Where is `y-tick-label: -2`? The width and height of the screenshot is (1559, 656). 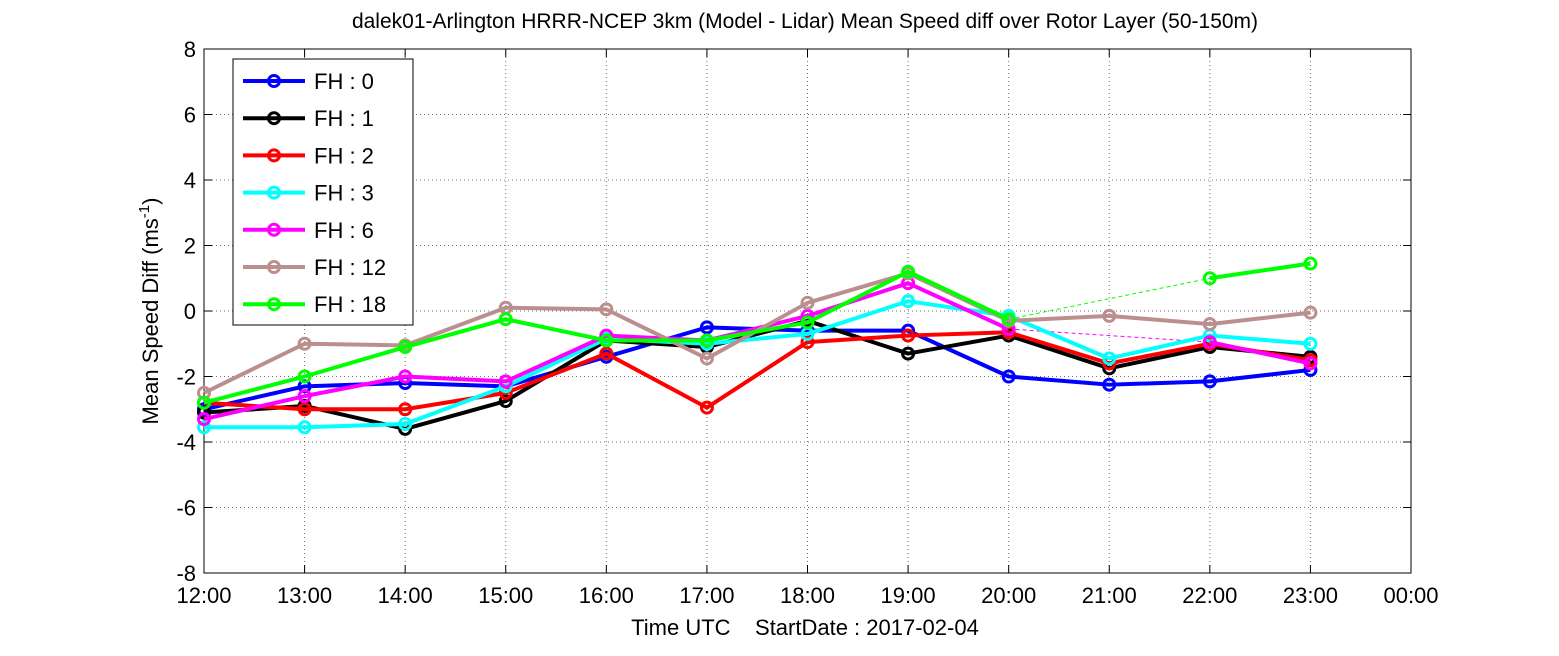 y-tick-label: -2 is located at coordinates (186, 377).